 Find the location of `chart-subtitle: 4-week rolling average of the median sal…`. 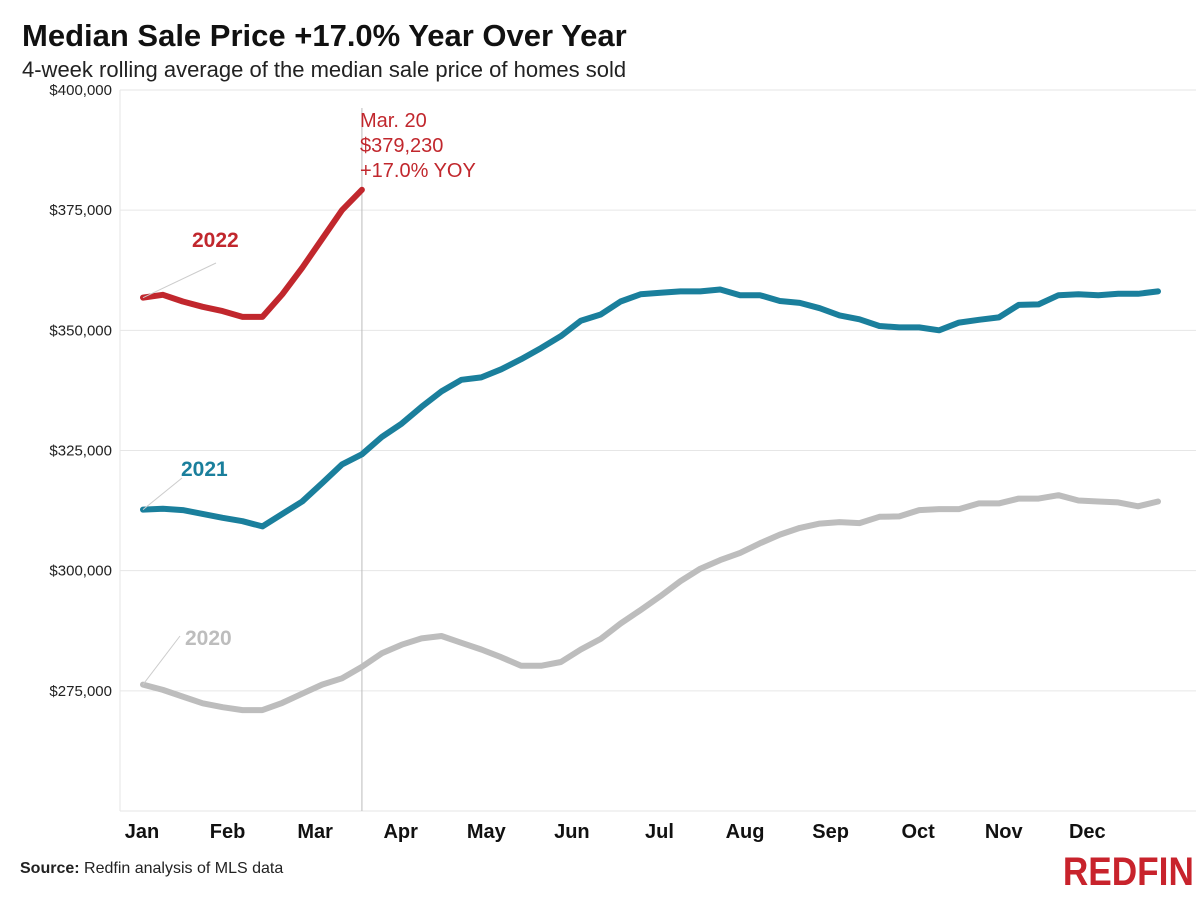

chart-subtitle: 4-week rolling average of the median sal… is located at coordinates (324, 69).